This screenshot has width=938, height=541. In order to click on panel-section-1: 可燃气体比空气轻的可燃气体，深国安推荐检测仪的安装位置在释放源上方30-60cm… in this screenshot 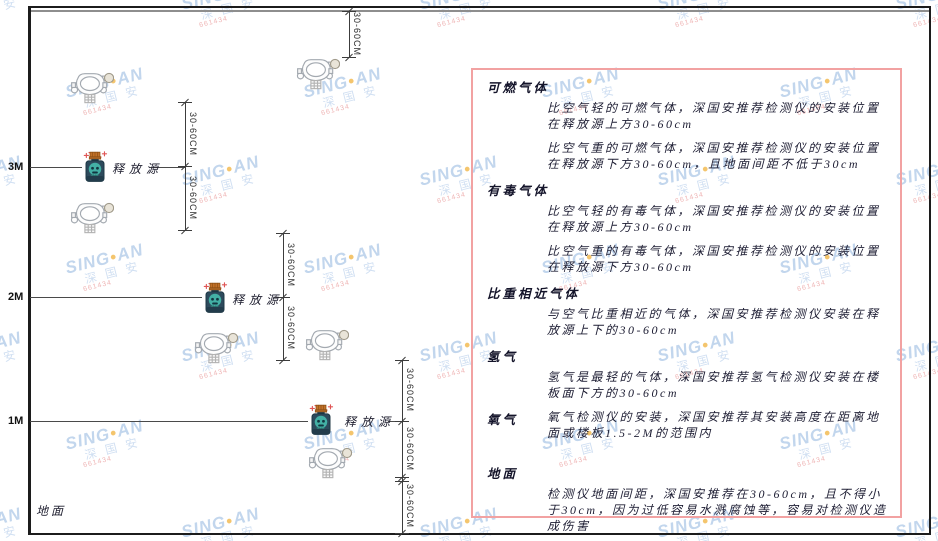, I will do `click(686, 124)`.